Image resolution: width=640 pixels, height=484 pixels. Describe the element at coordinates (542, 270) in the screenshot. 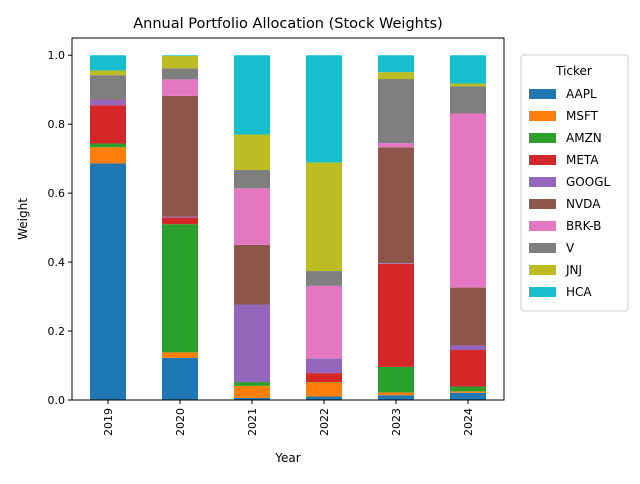

I see `legend-swatch-jnj` at that location.